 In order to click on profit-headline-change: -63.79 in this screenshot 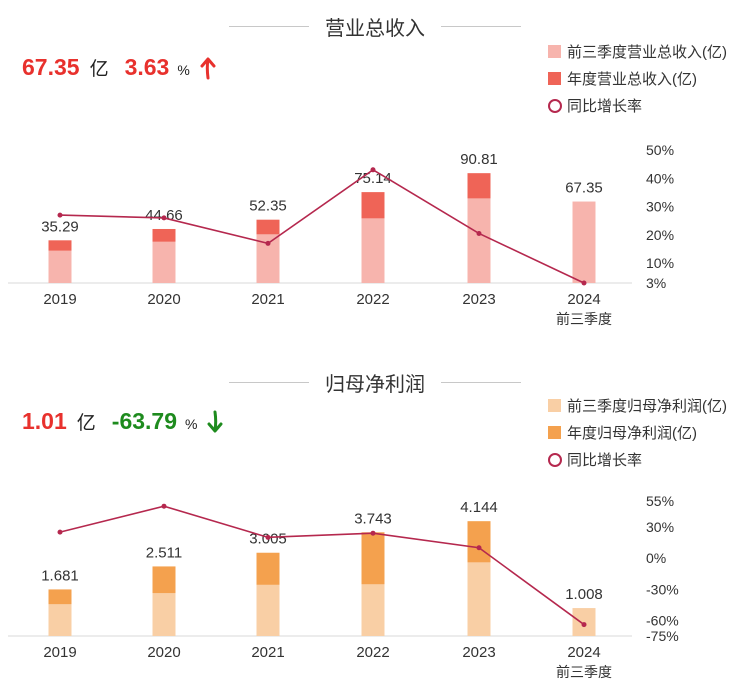, I will do `click(144, 421)`.